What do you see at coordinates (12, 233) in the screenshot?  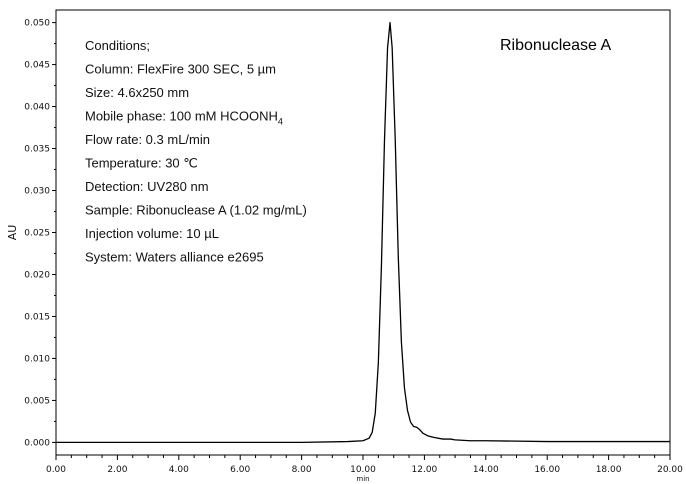 I see `y-axis-label: AU` at bounding box center [12, 233].